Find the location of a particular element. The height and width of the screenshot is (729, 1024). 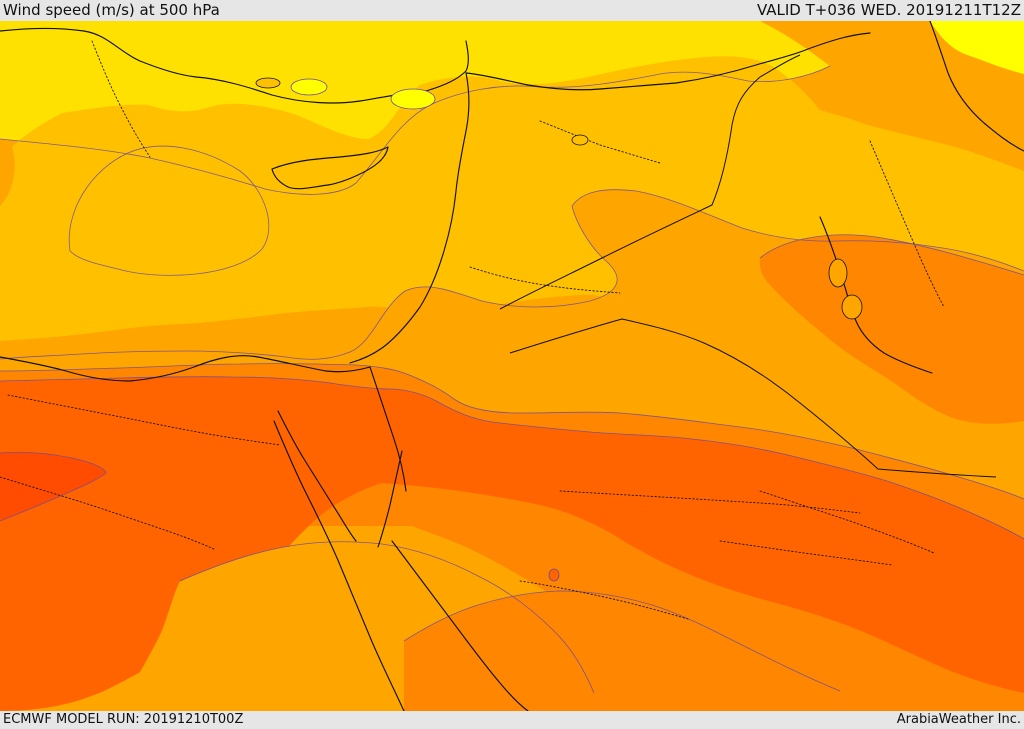

red-sea-east-coast is located at coordinates (460, 625).